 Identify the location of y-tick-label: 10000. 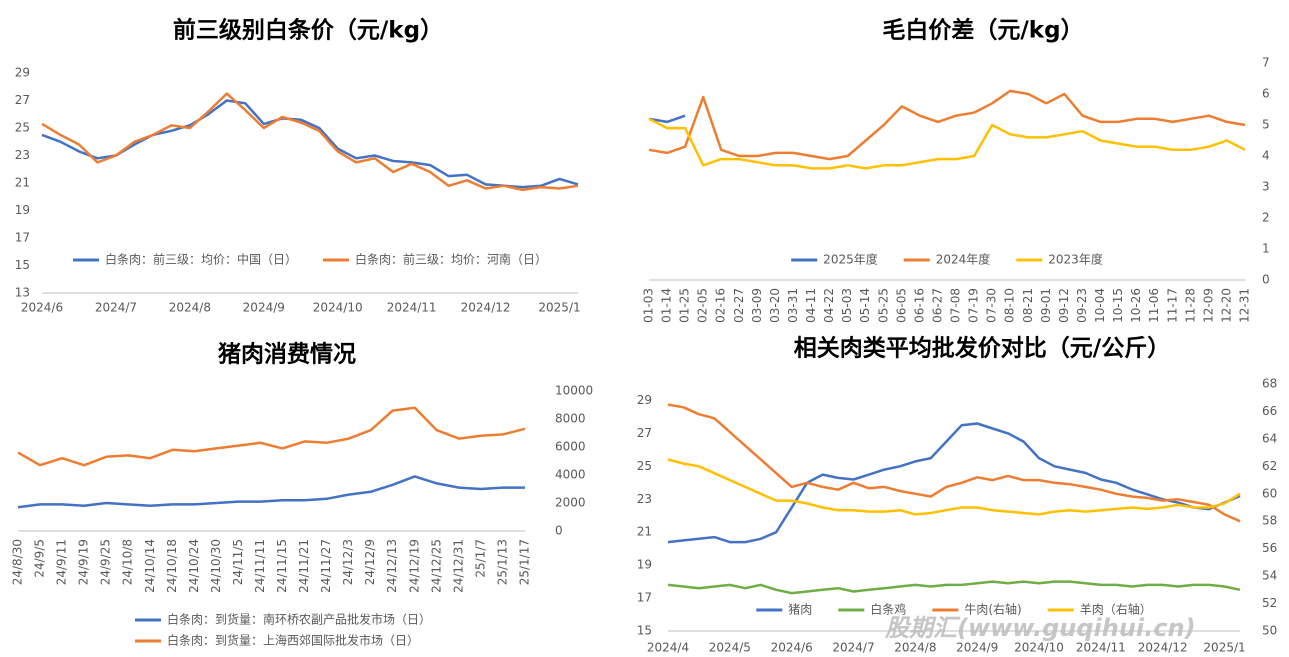
(574, 391).